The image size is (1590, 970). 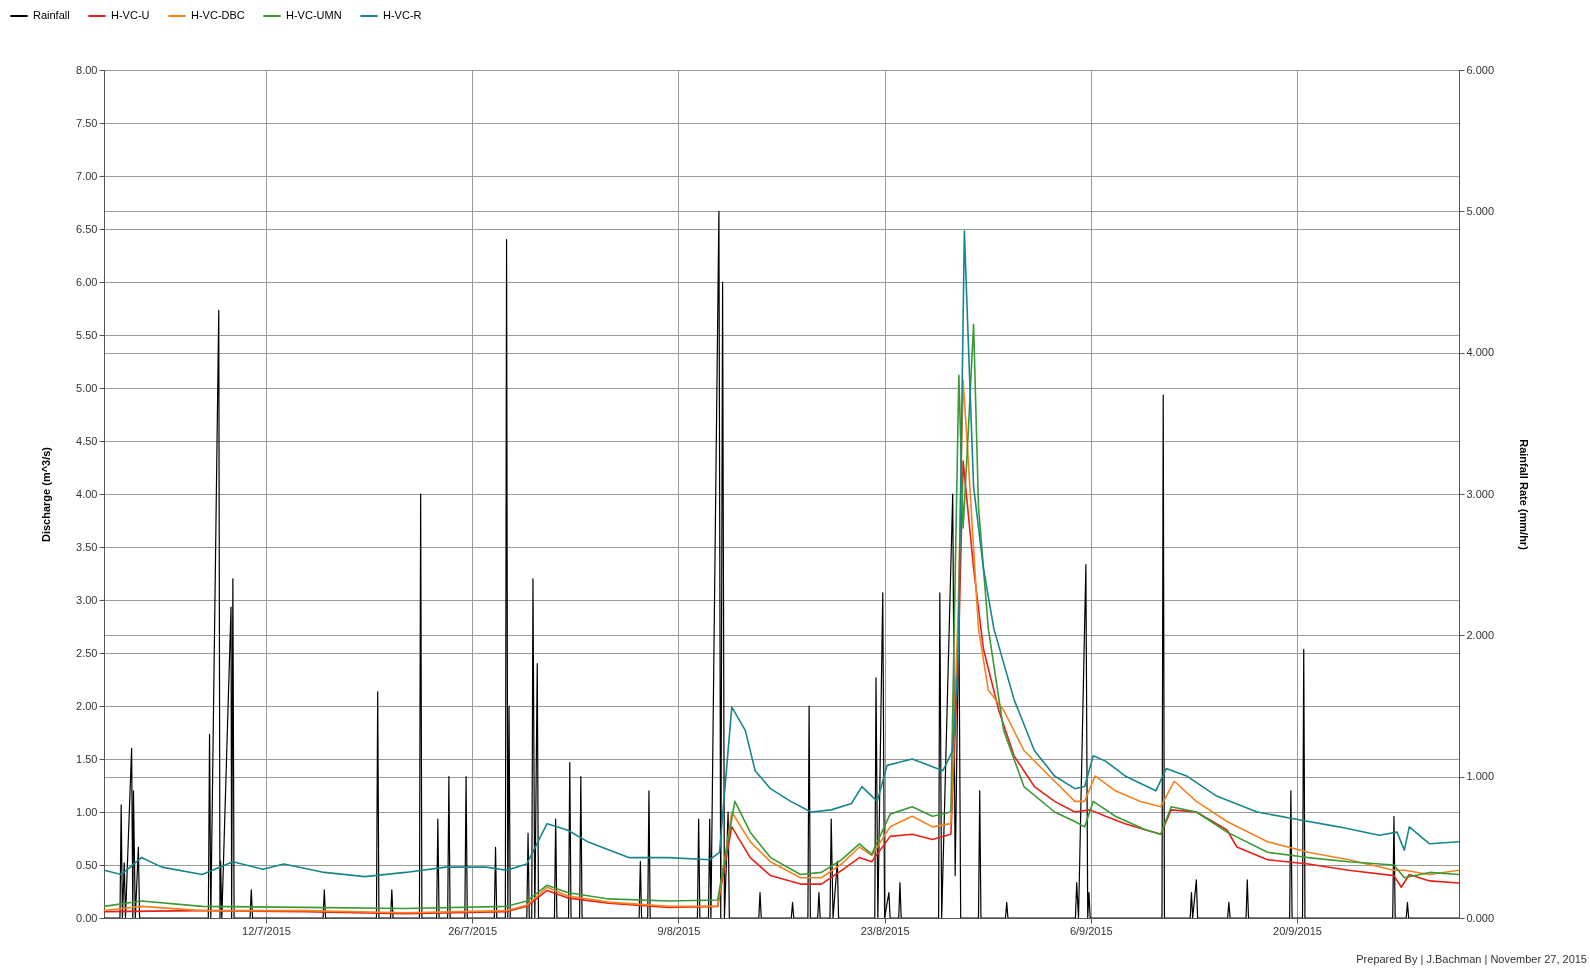 I want to click on legend-label: H-VC-U, so click(x=130, y=15).